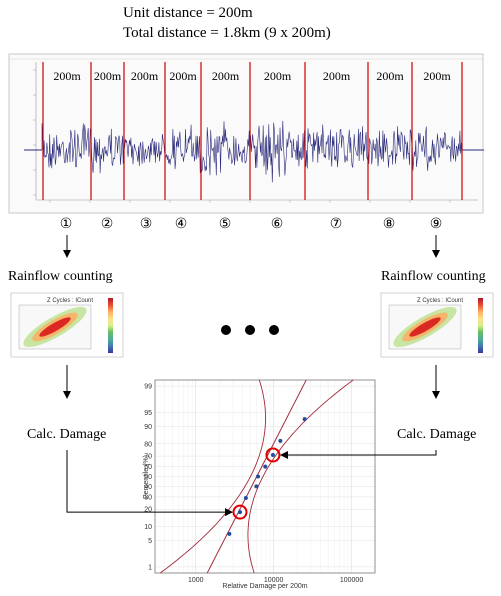  What do you see at coordinates (66, 434) in the screenshot?
I see `calc-damage-label-left: Calc. Damage` at bounding box center [66, 434].